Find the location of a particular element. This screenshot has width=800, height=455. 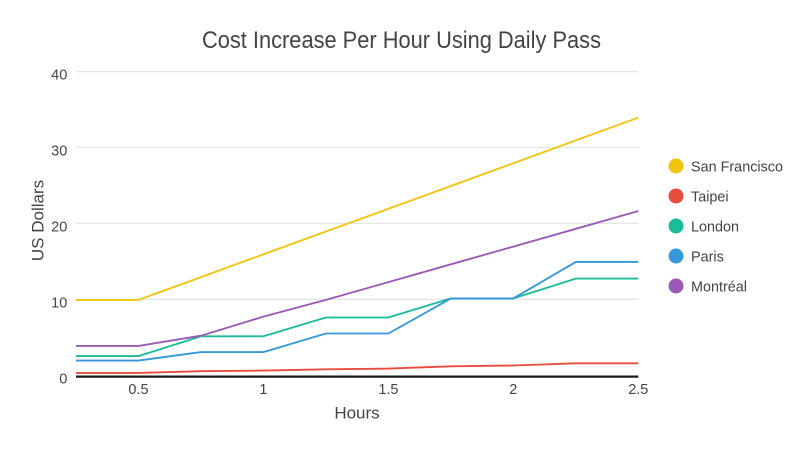

svg-text: Paris is located at coordinates (707, 258).